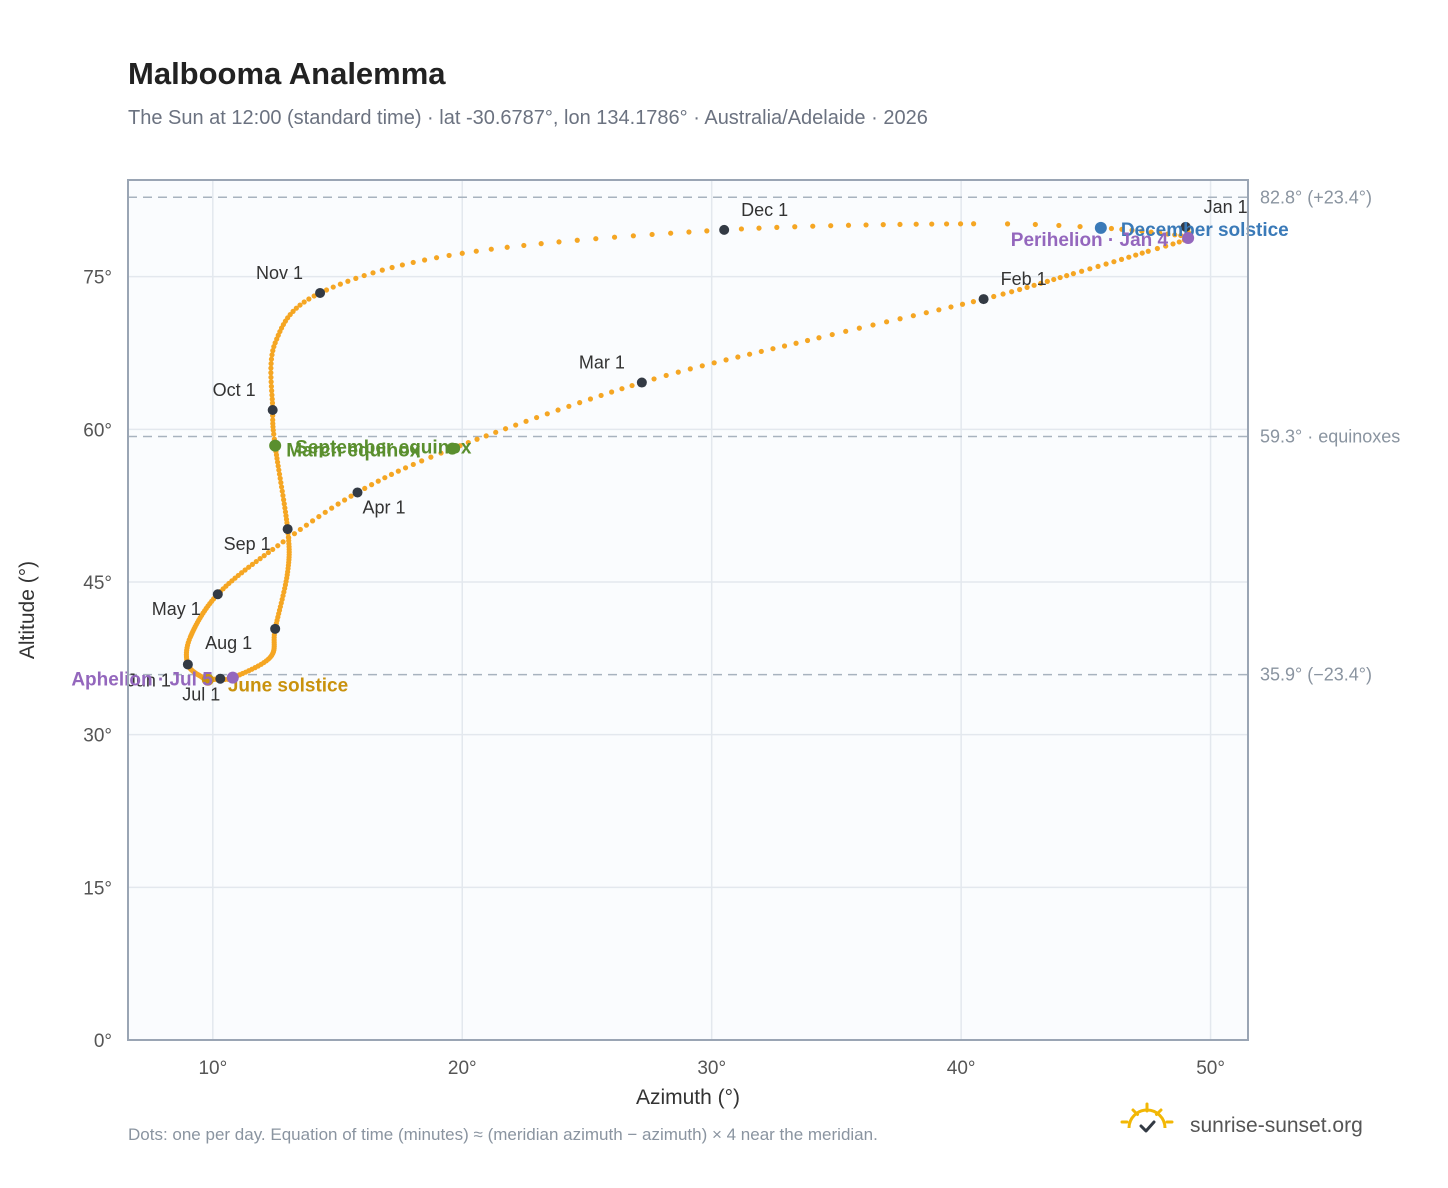 The width and height of the screenshot is (1448, 1188). I want to click on chart-title: Malbooma Analemma, so click(287, 73).